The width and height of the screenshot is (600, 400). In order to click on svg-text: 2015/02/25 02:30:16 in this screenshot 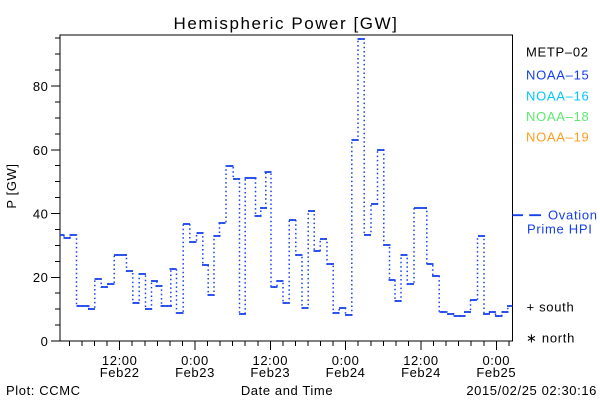, I will do `click(531, 390)`.